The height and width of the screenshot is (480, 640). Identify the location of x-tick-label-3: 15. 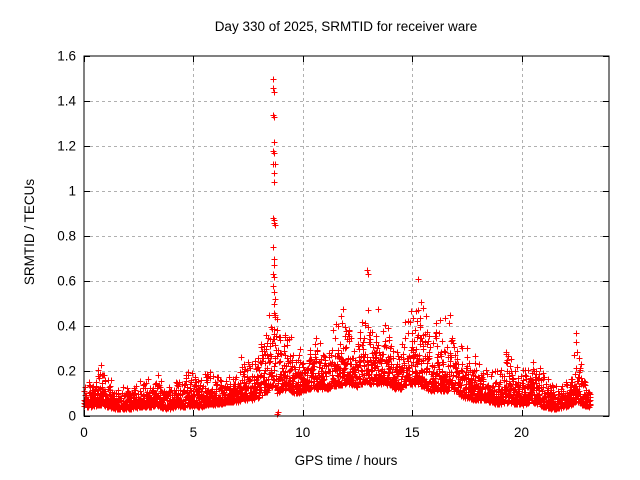
(412, 432).